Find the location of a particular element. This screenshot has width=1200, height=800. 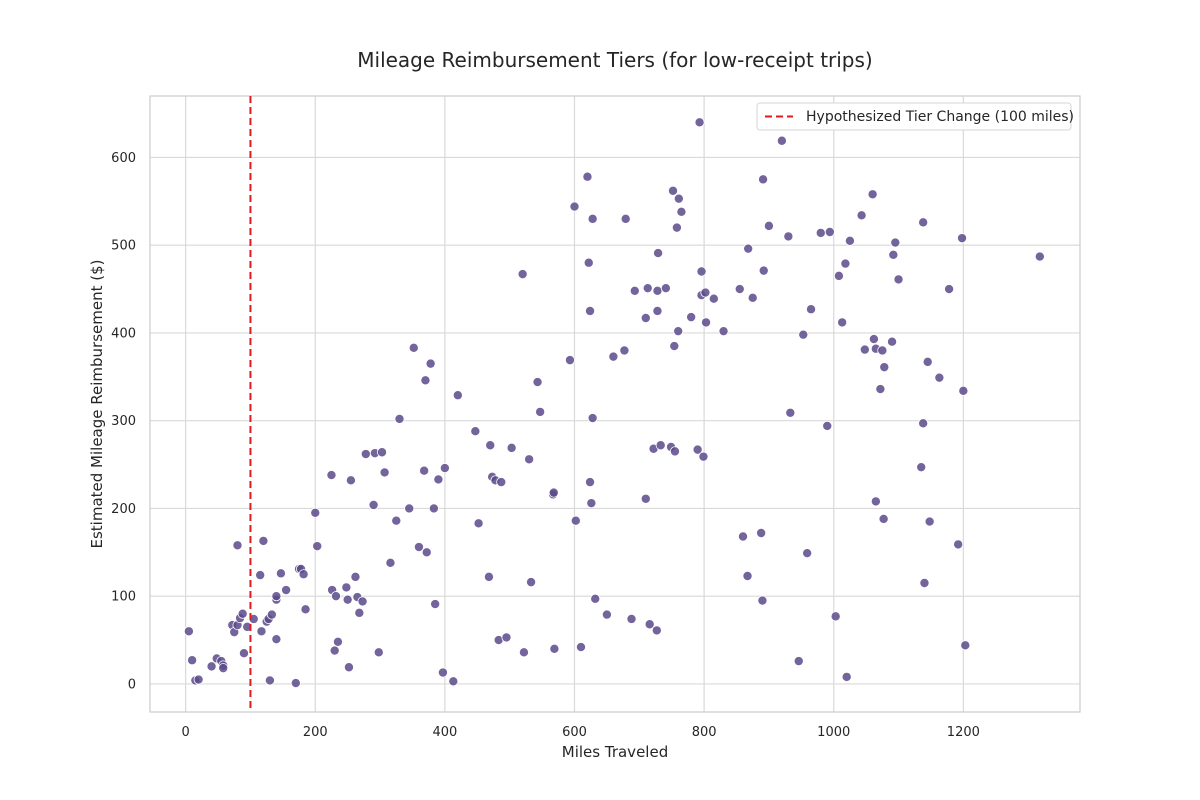

y-tick-label: 200 is located at coordinates (123, 509).